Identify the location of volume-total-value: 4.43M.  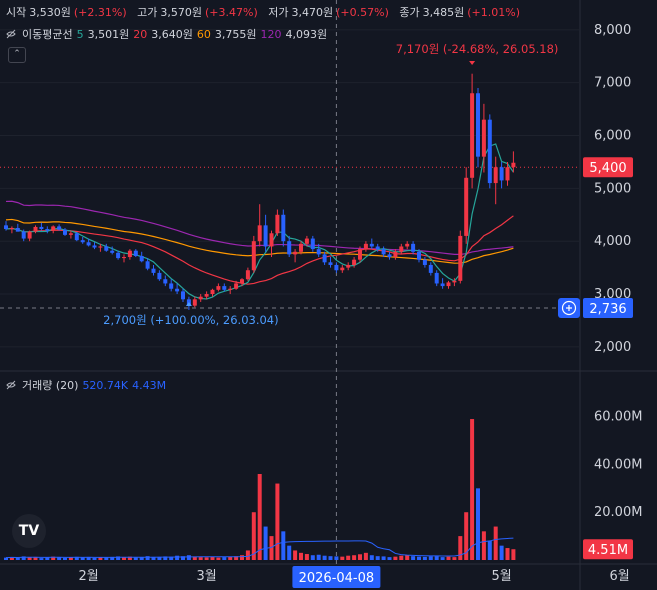
(149, 385).